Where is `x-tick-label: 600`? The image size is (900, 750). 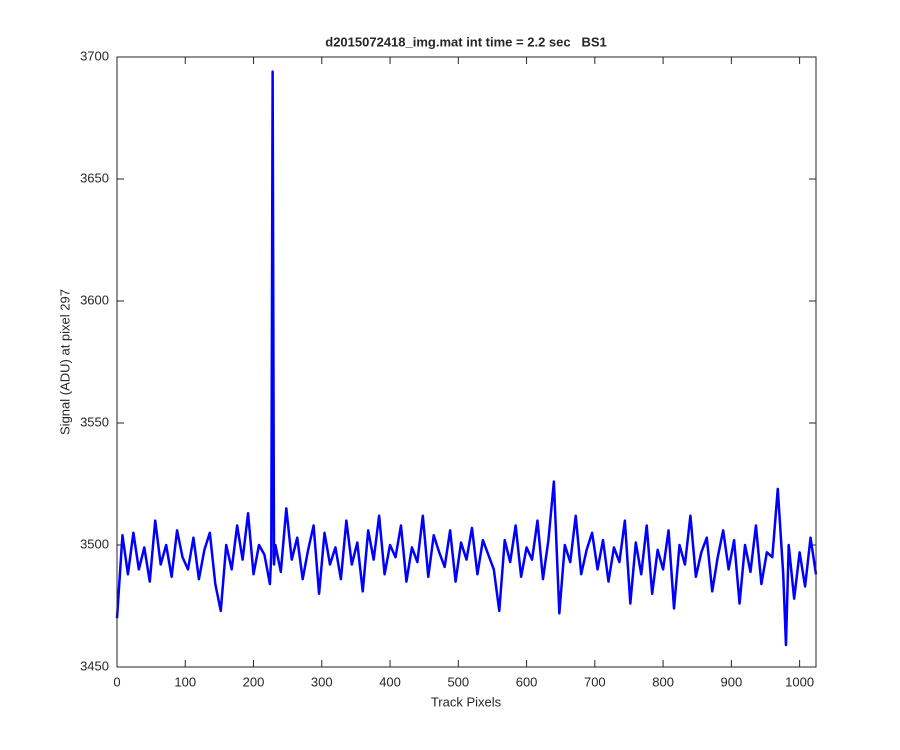
x-tick-label: 600 is located at coordinates (527, 681).